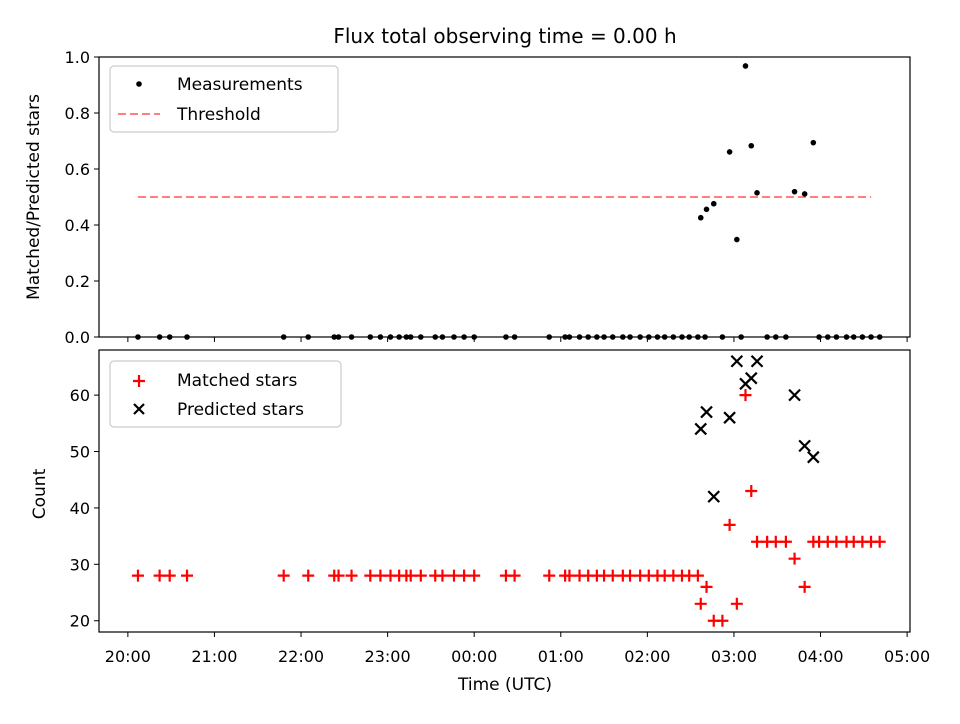  Describe the element at coordinates (561, 656) in the screenshot. I see `x-tick-label: 01:00` at that location.